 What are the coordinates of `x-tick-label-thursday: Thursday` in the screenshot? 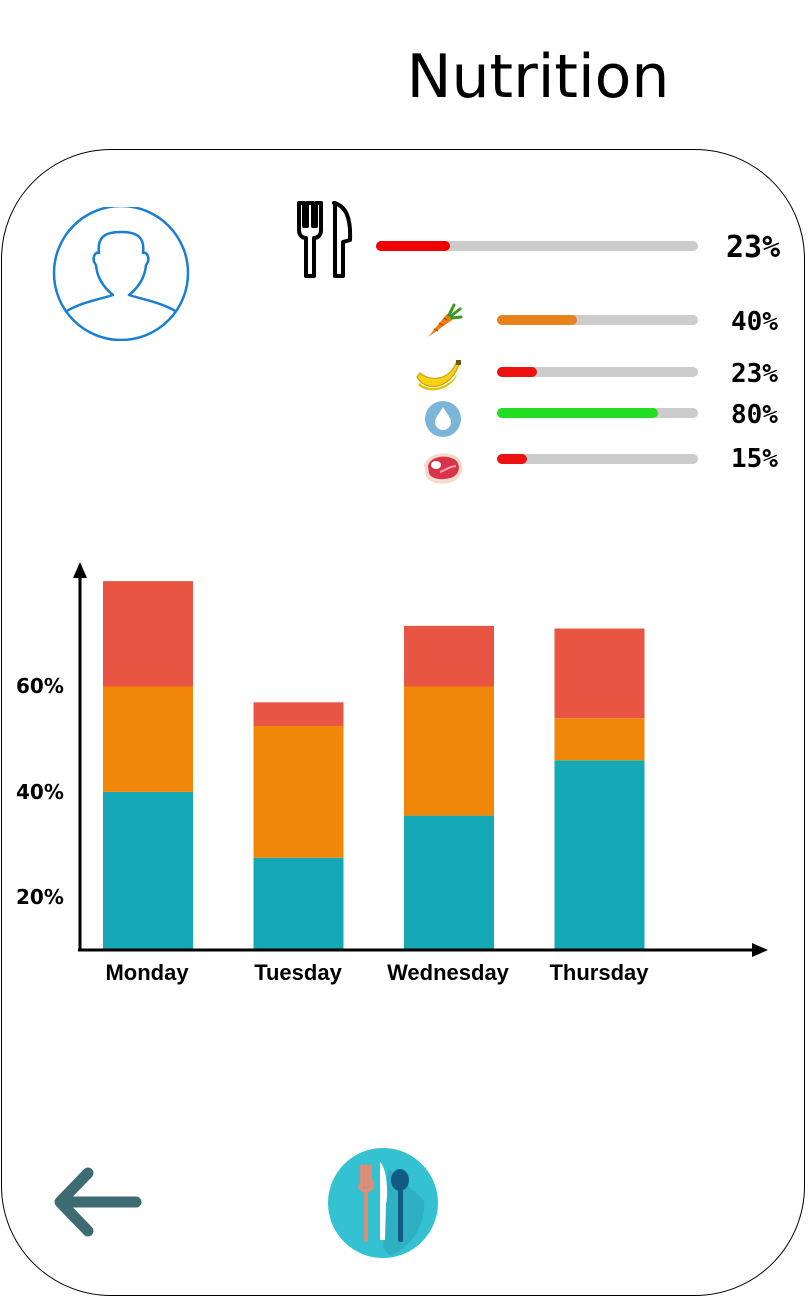 It's located at (599, 972).